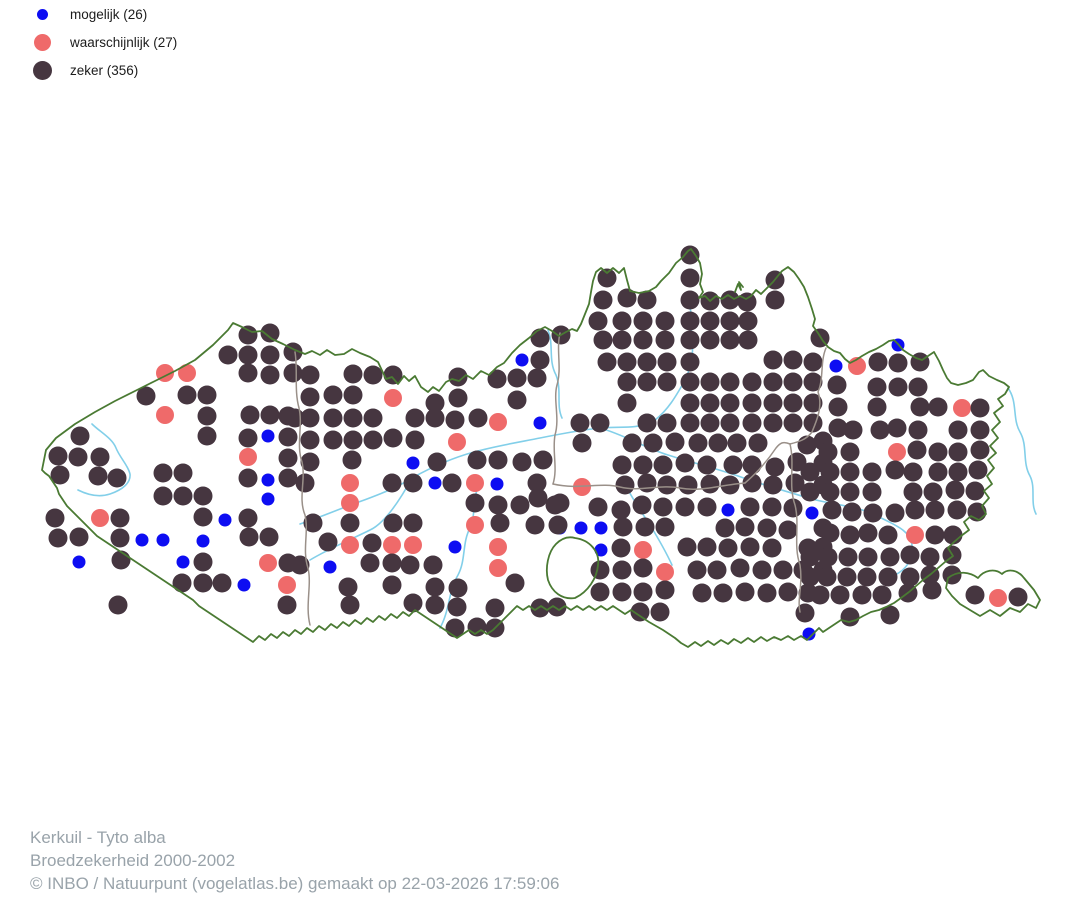 The height and width of the screenshot is (900, 1074). What do you see at coordinates (42, 42) in the screenshot?
I see `waarschijnlijk-dot-icon` at bounding box center [42, 42].